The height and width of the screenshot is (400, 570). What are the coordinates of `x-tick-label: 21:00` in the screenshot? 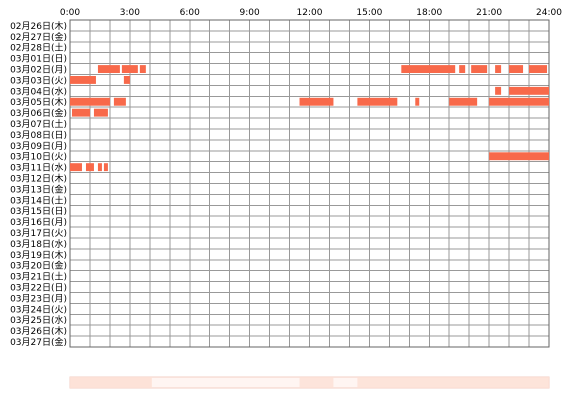 It's located at (489, 13).